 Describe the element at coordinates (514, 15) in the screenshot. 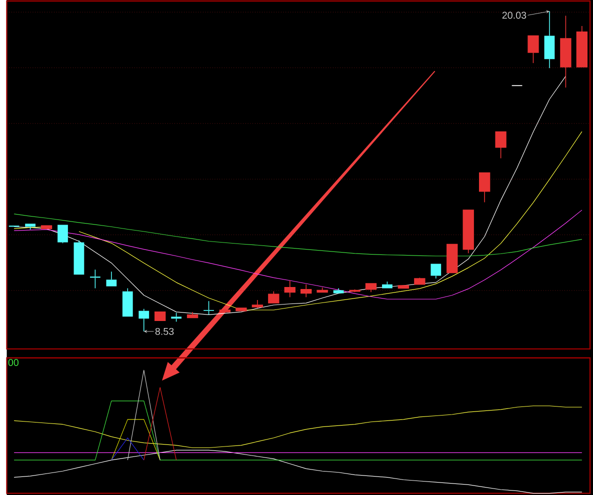

I see `annotation: 20.03` at that location.